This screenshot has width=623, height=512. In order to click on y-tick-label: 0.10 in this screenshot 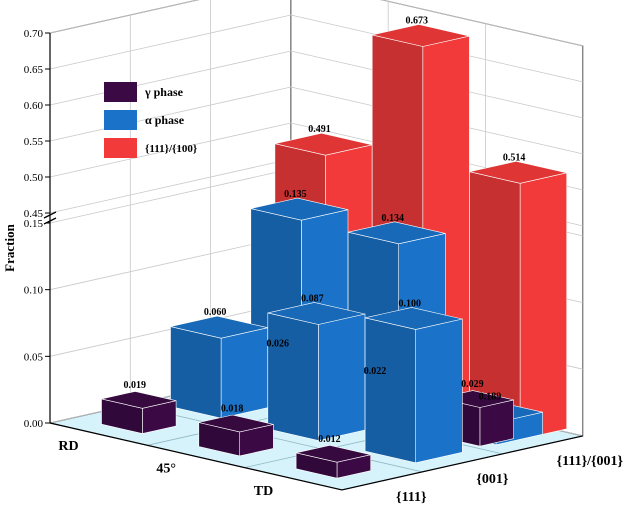, I will do `click(34, 291)`.